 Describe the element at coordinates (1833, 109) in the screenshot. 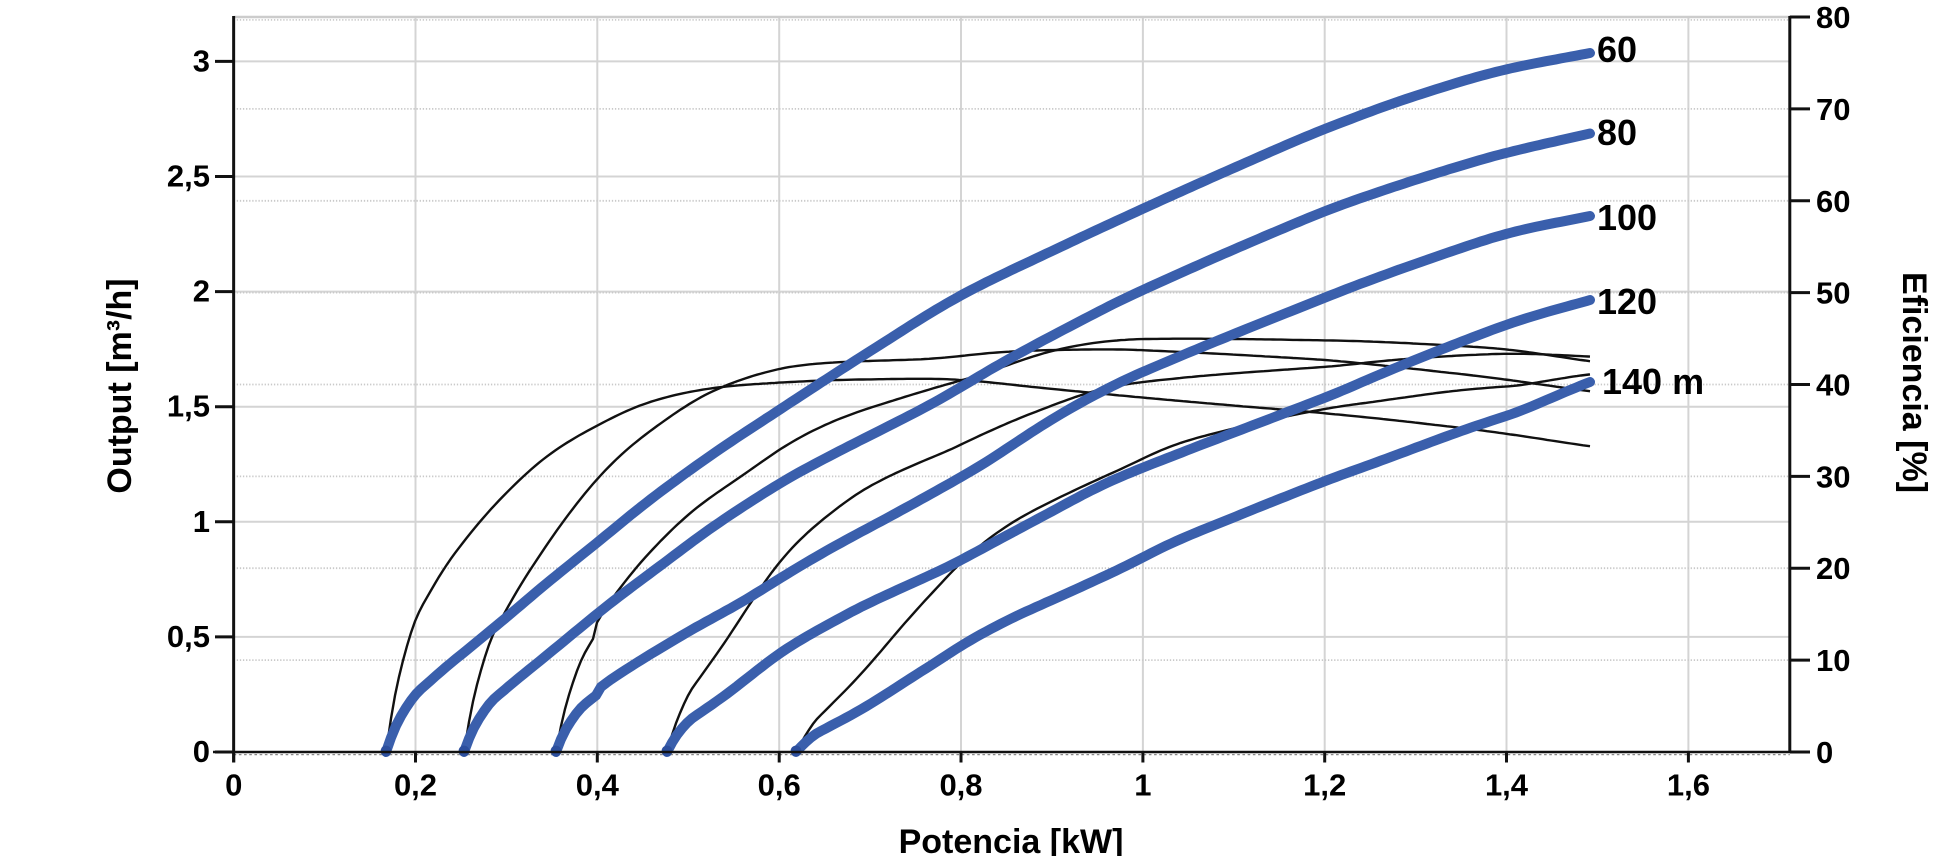

I see `svg-text: 70` at that location.